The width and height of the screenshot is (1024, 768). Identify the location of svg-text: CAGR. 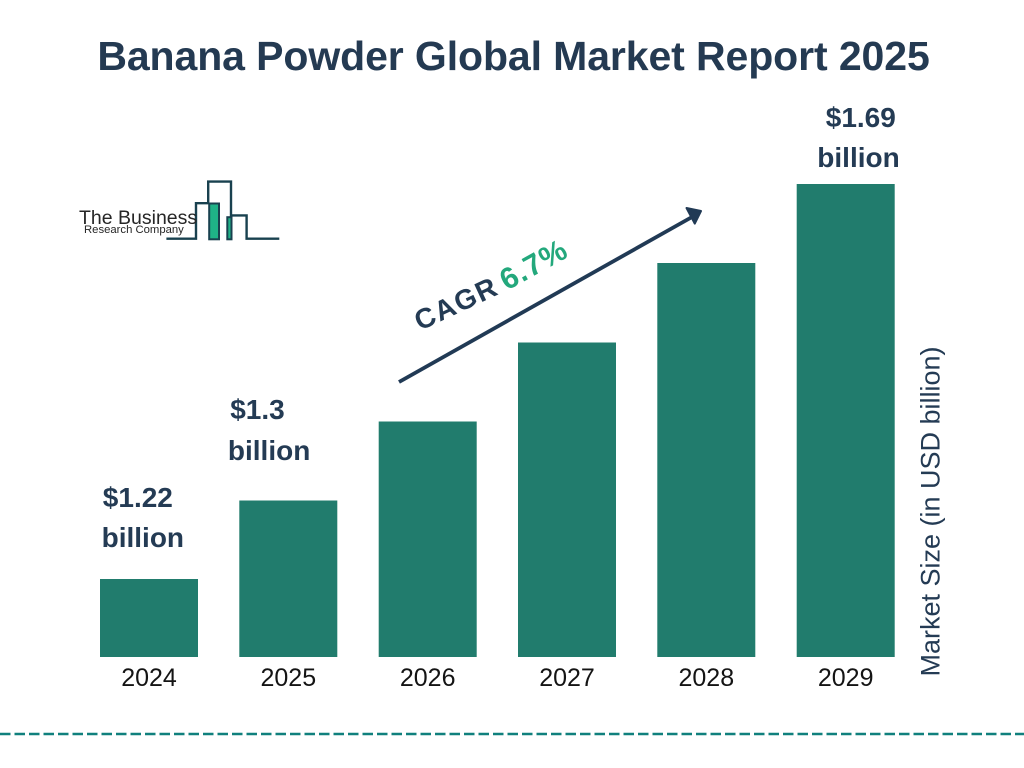
(456, 304).